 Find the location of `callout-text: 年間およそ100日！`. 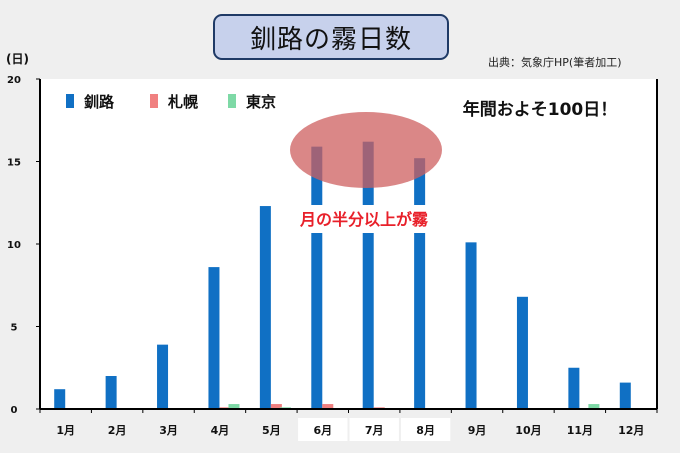

callout-text: 年間およそ100日！ is located at coordinates (540, 109).